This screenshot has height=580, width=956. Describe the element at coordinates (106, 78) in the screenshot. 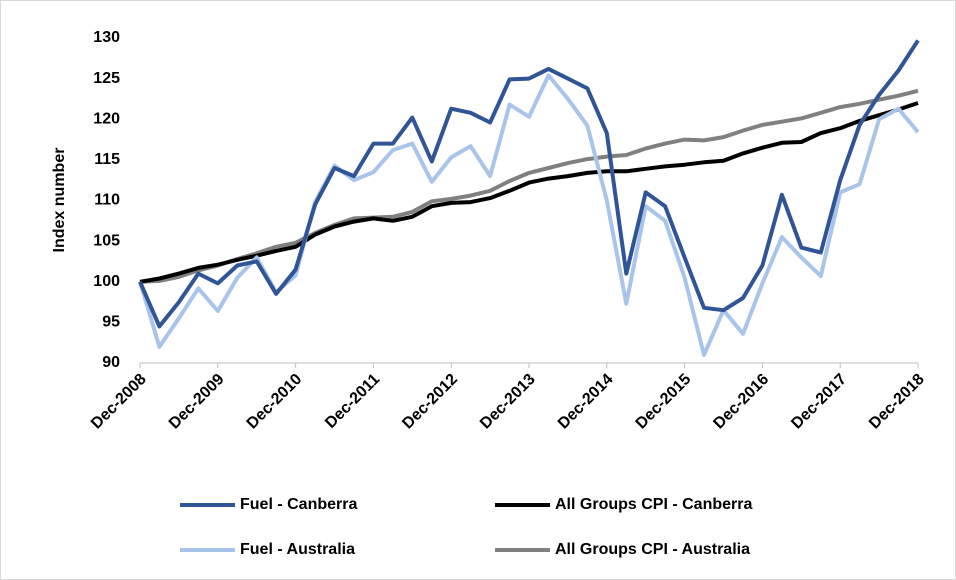

I see `y-tick-label: 125` at that location.